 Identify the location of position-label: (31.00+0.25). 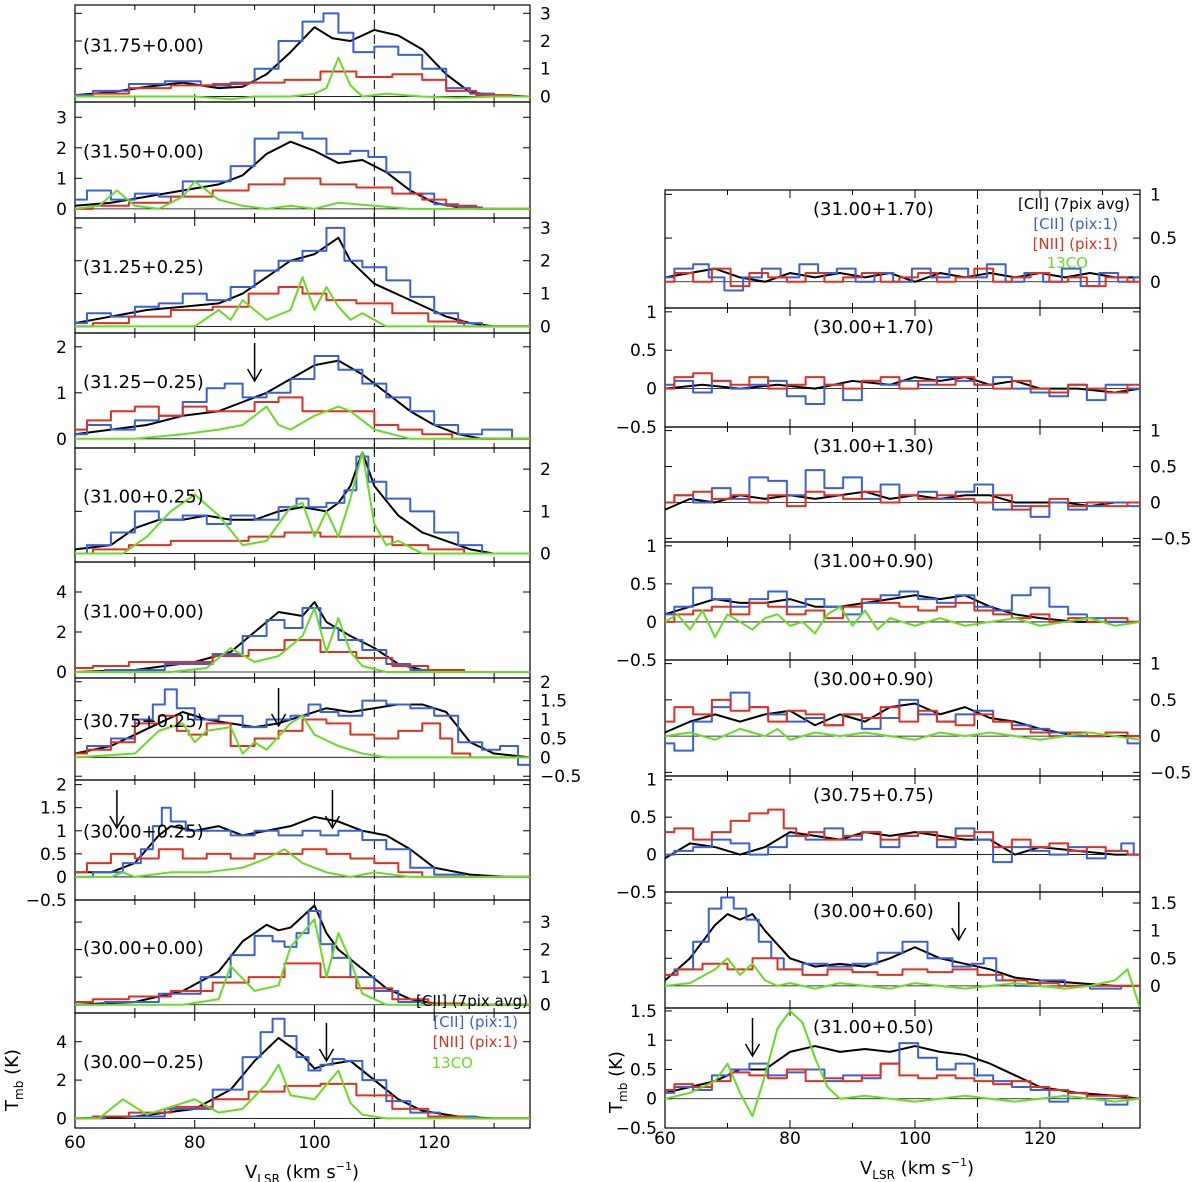
(143, 497).